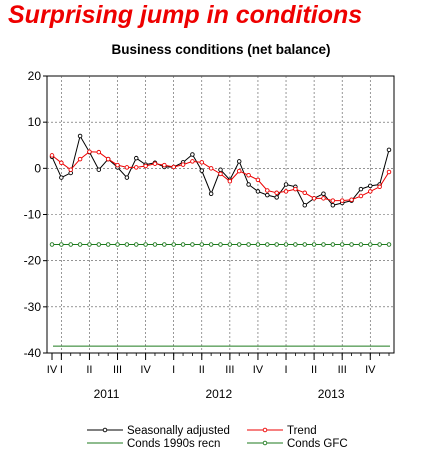  I want to click on legend-item: Conds GFC, so click(297, 444).